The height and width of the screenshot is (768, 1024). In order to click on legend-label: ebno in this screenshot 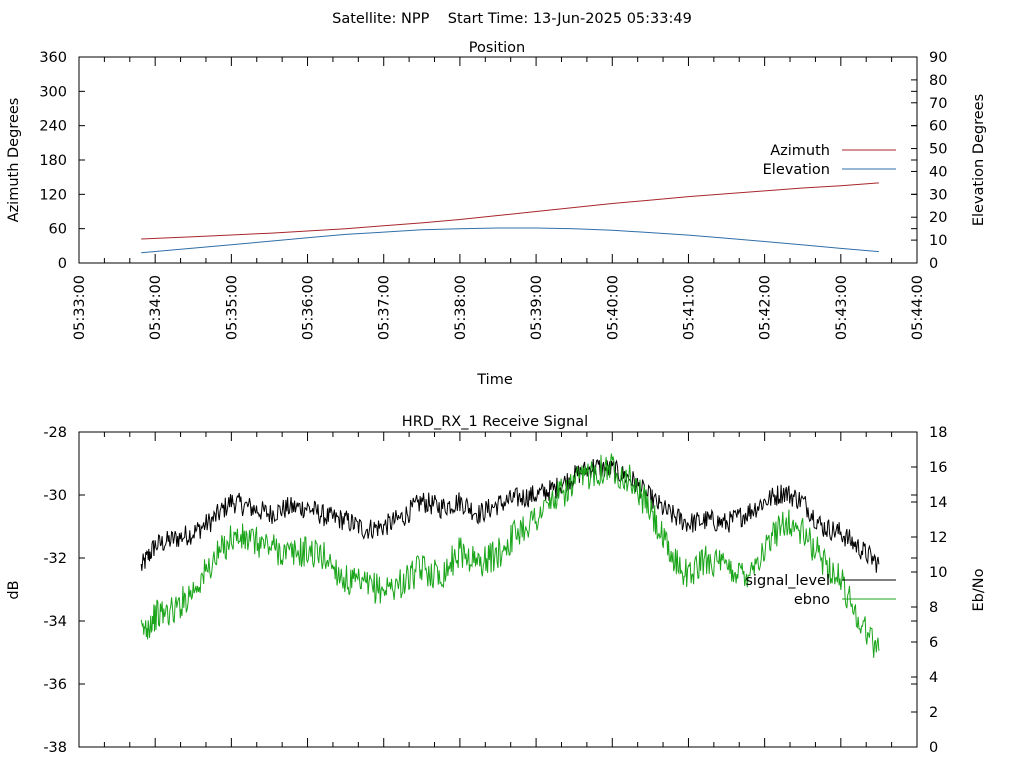, I will do `click(812, 600)`.